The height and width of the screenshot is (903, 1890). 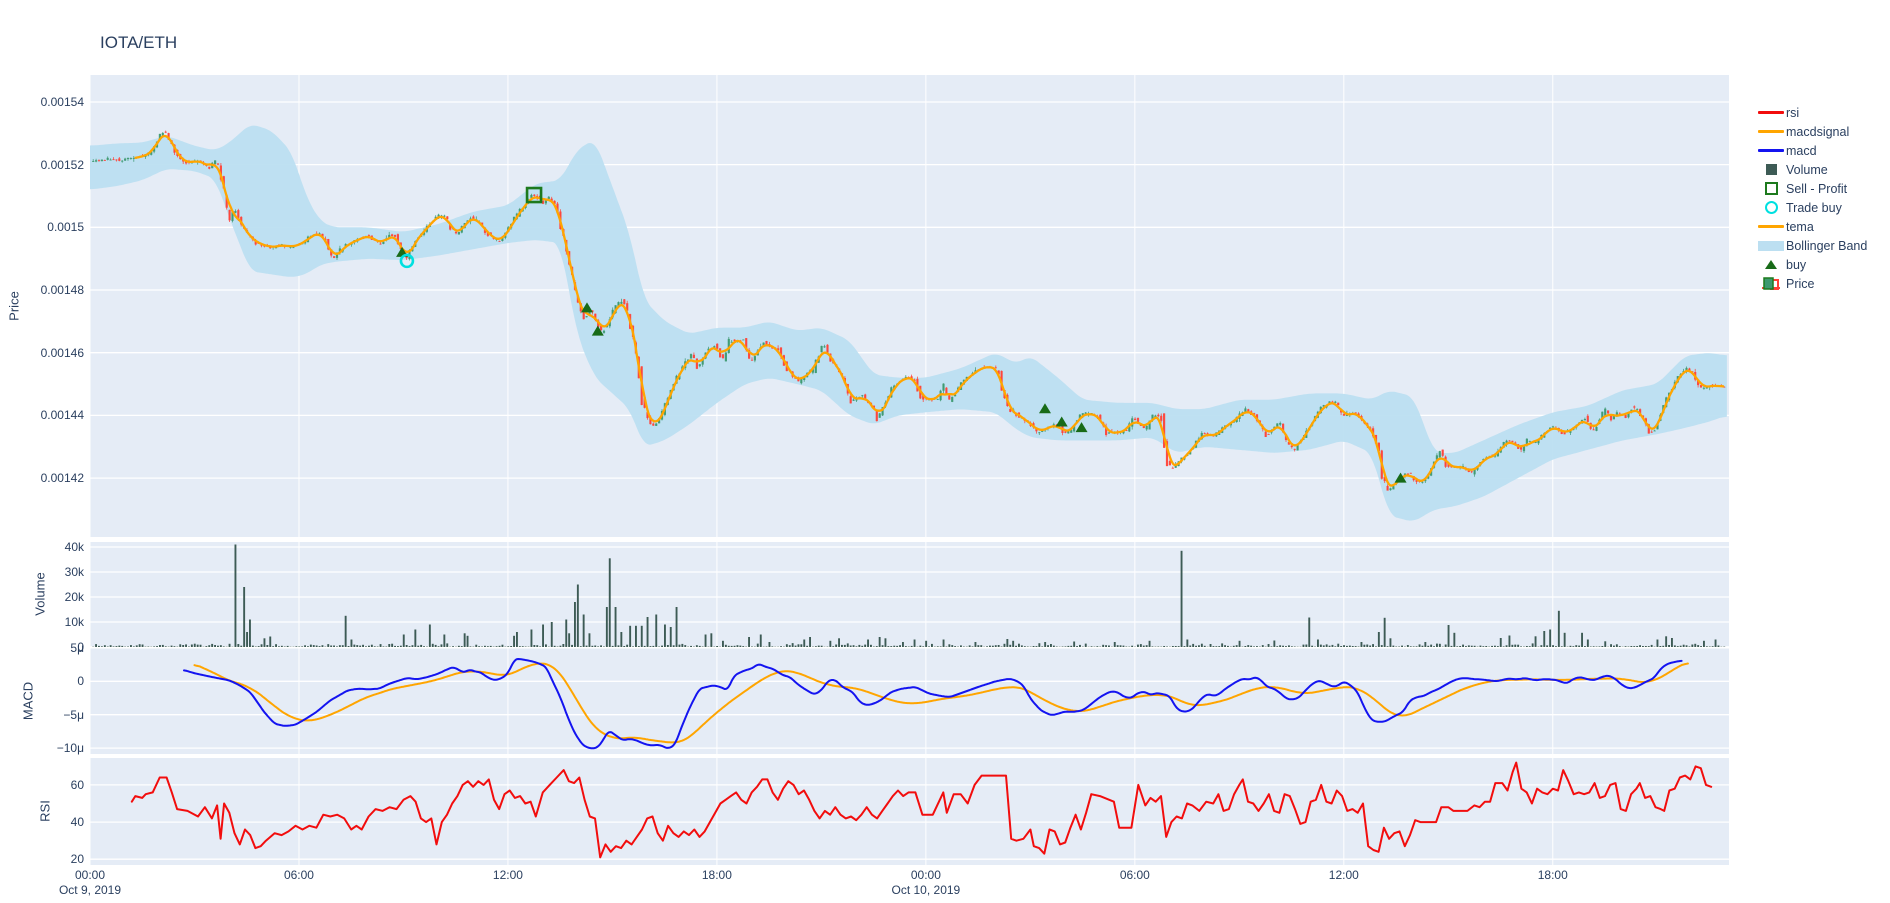 I want to click on price-ytick: 0.00148, so click(x=62, y=290).